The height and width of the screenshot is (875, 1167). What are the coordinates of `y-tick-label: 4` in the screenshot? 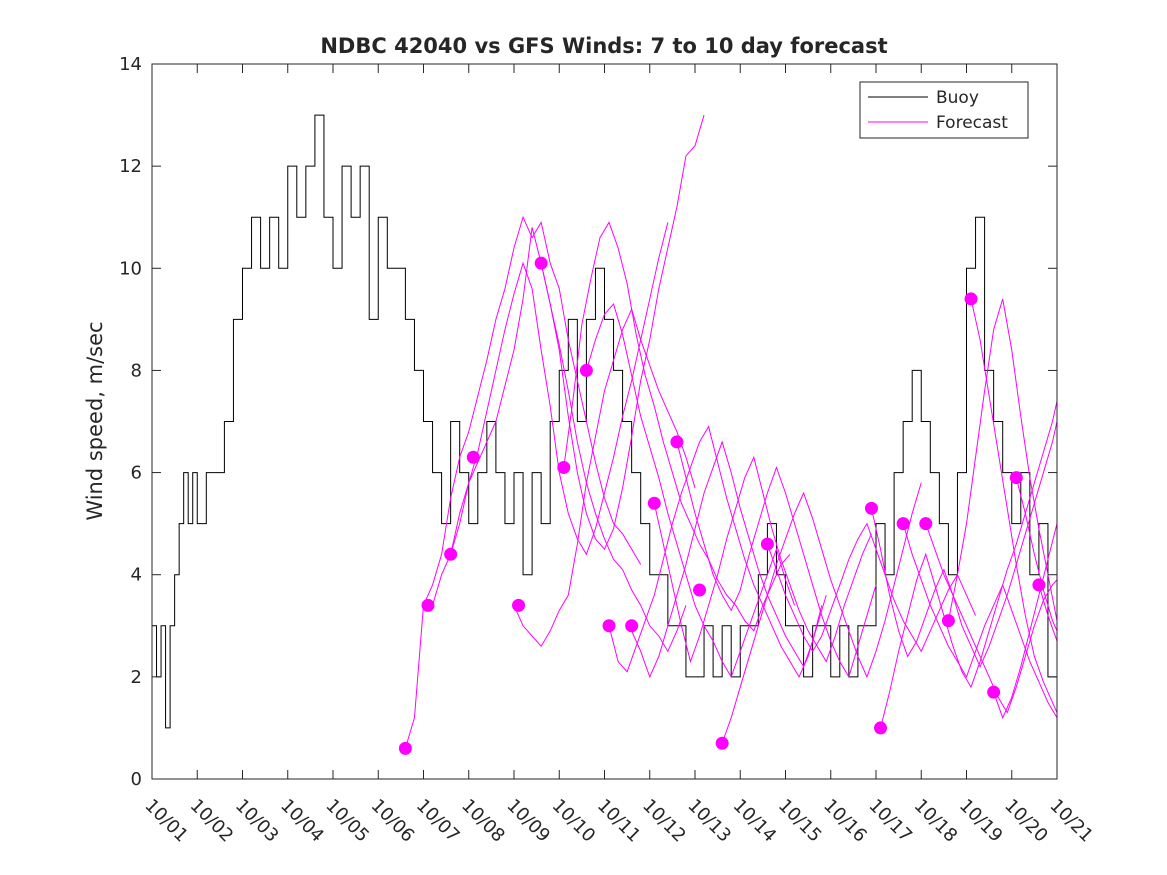 It's located at (136, 575).